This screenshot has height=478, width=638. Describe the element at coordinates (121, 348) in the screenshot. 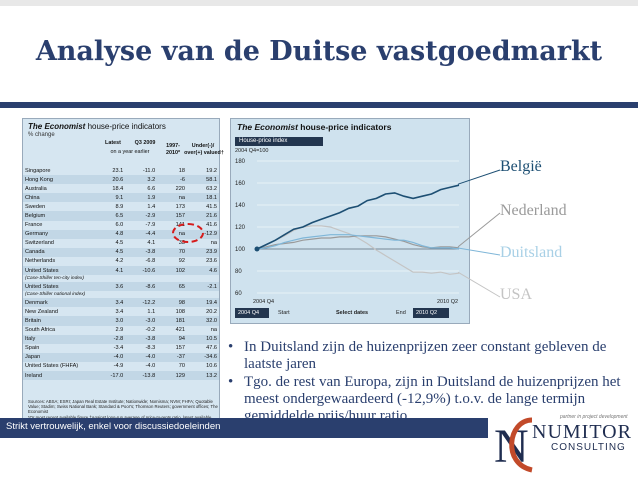

I see `table-row: Spain -3.4 -8.3 157 47.6` at that location.